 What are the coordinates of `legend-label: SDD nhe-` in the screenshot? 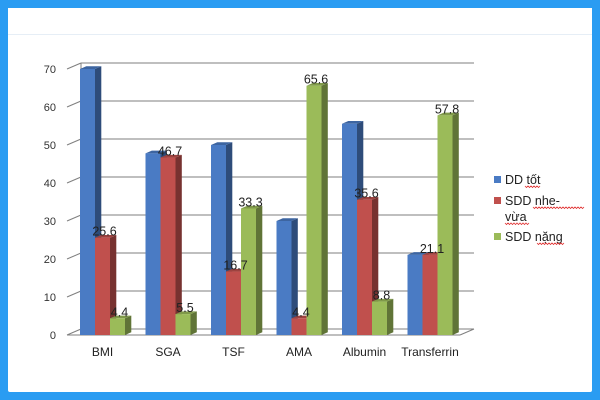 It's located at (532, 201).